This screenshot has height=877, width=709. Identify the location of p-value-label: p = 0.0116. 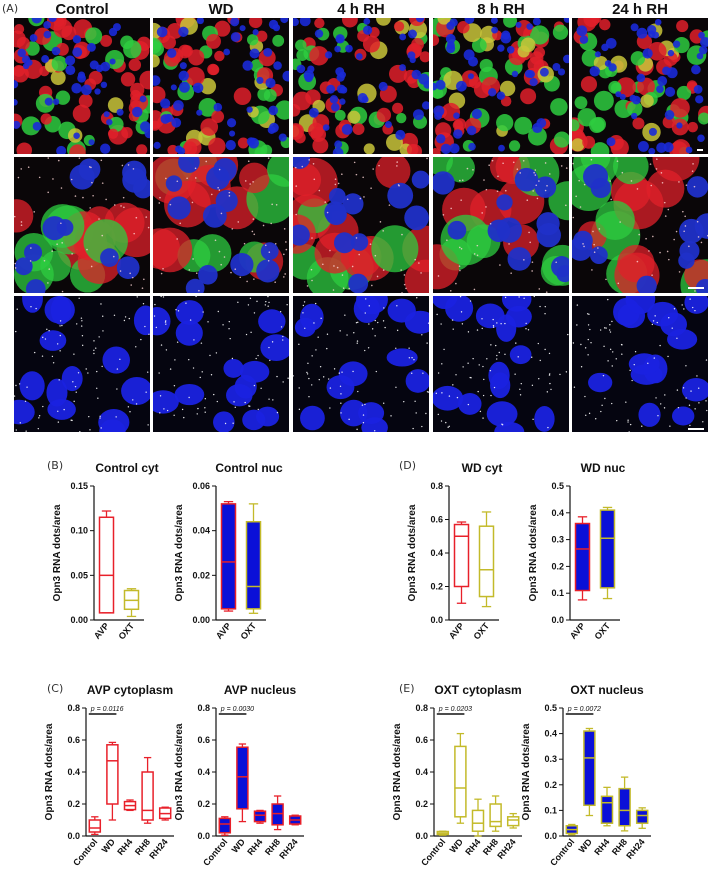
(107, 709).